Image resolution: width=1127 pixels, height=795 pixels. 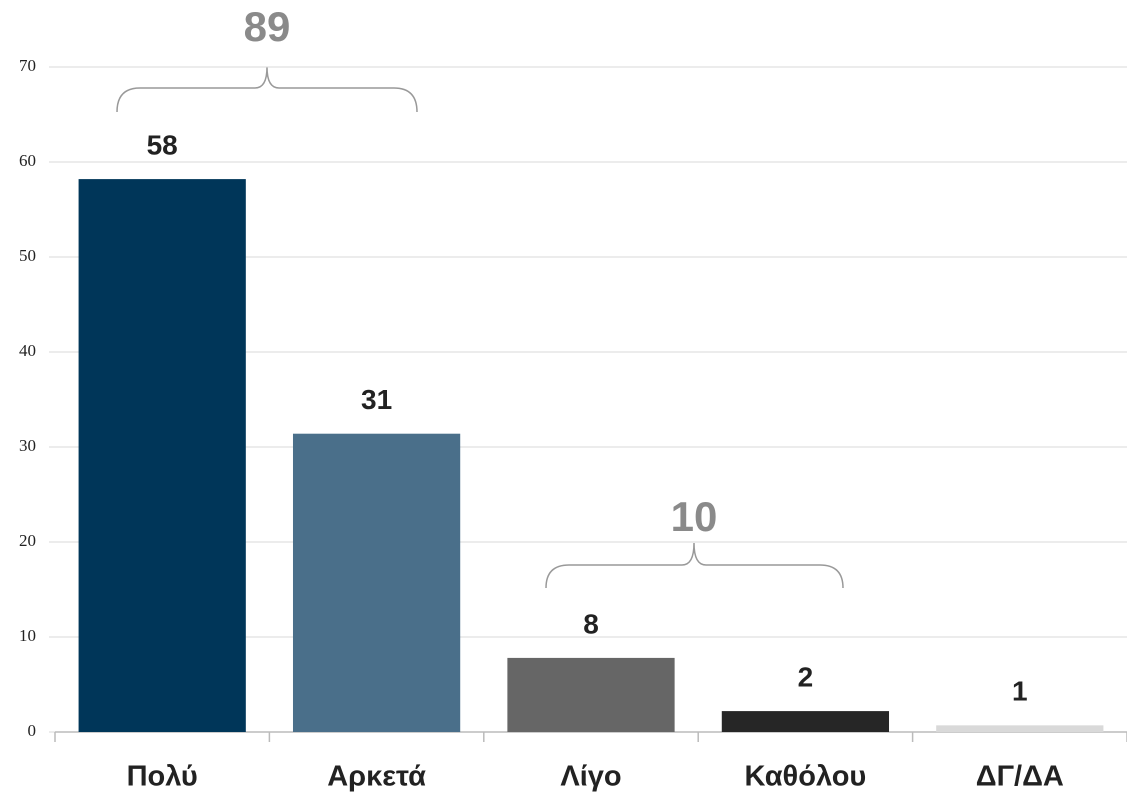 I want to click on value-label: 2, so click(x=806, y=676).